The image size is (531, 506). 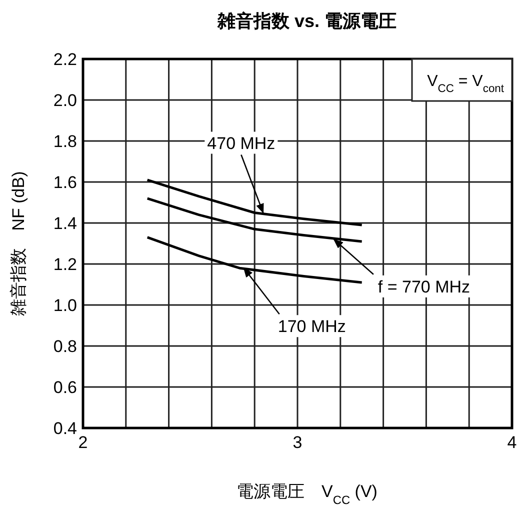 What do you see at coordinates (424, 286) in the screenshot?
I see `annotation: f = 770 MHz` at bounding box center [424, 286].